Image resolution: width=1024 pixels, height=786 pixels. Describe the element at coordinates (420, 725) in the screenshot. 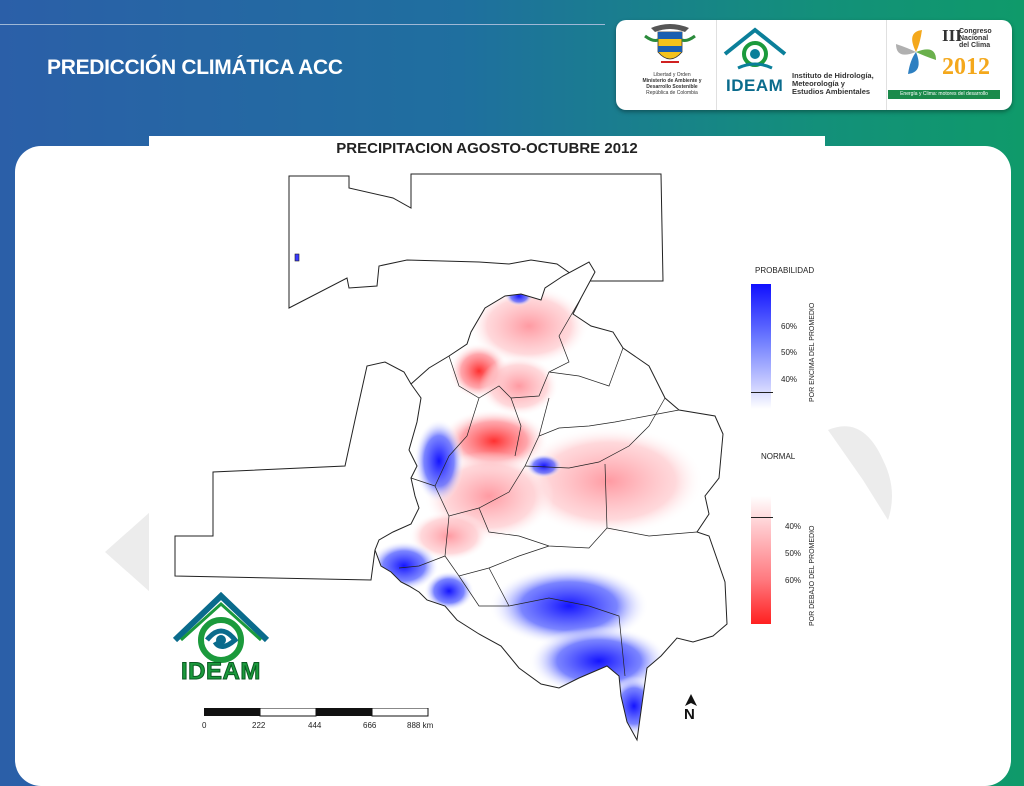

I see `scale-label: 888 km` at that location.